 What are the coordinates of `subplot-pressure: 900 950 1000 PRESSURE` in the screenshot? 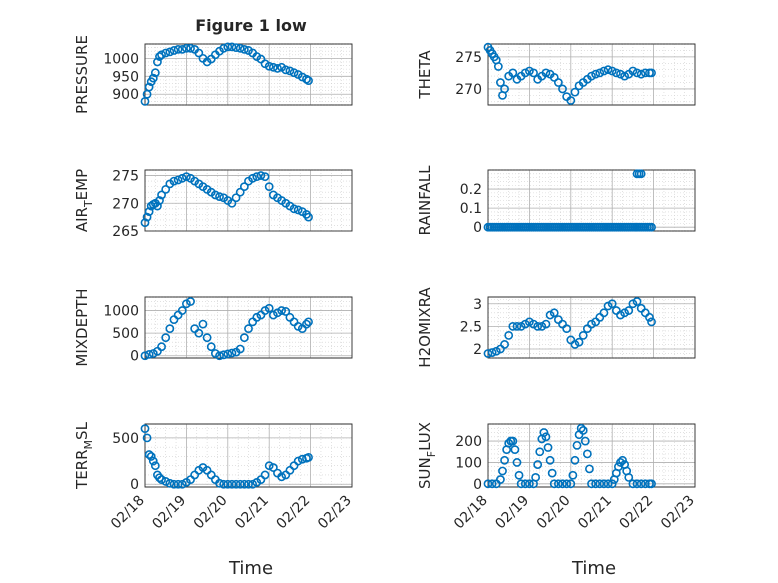 It's located at (213, 74).